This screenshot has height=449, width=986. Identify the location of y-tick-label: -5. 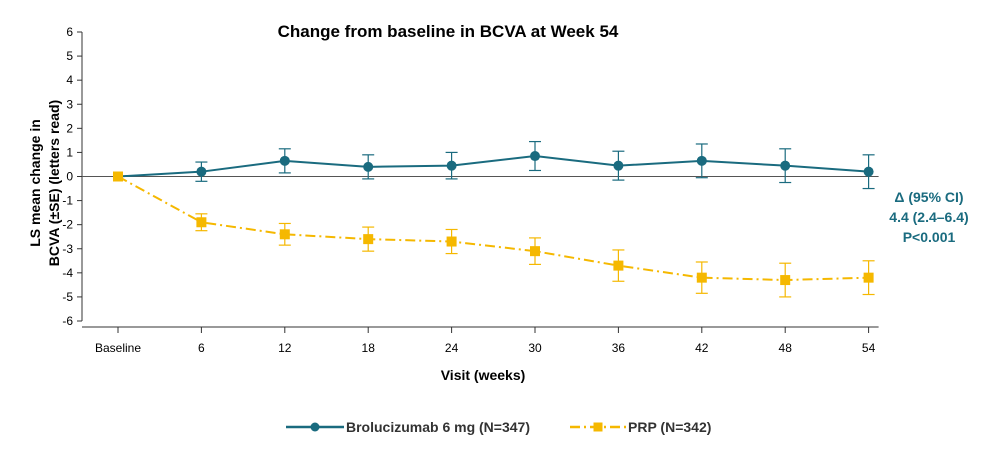
(67, 297).